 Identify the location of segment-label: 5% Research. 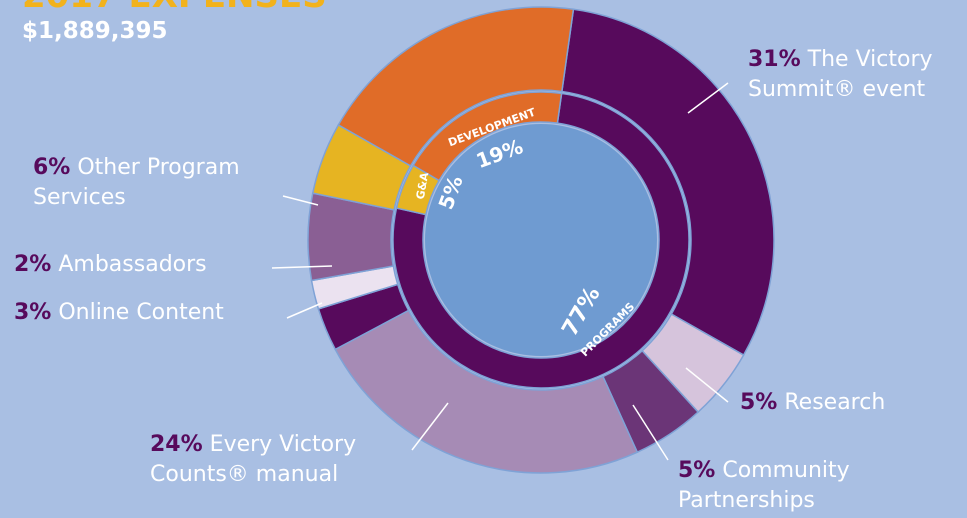
(850, 403).